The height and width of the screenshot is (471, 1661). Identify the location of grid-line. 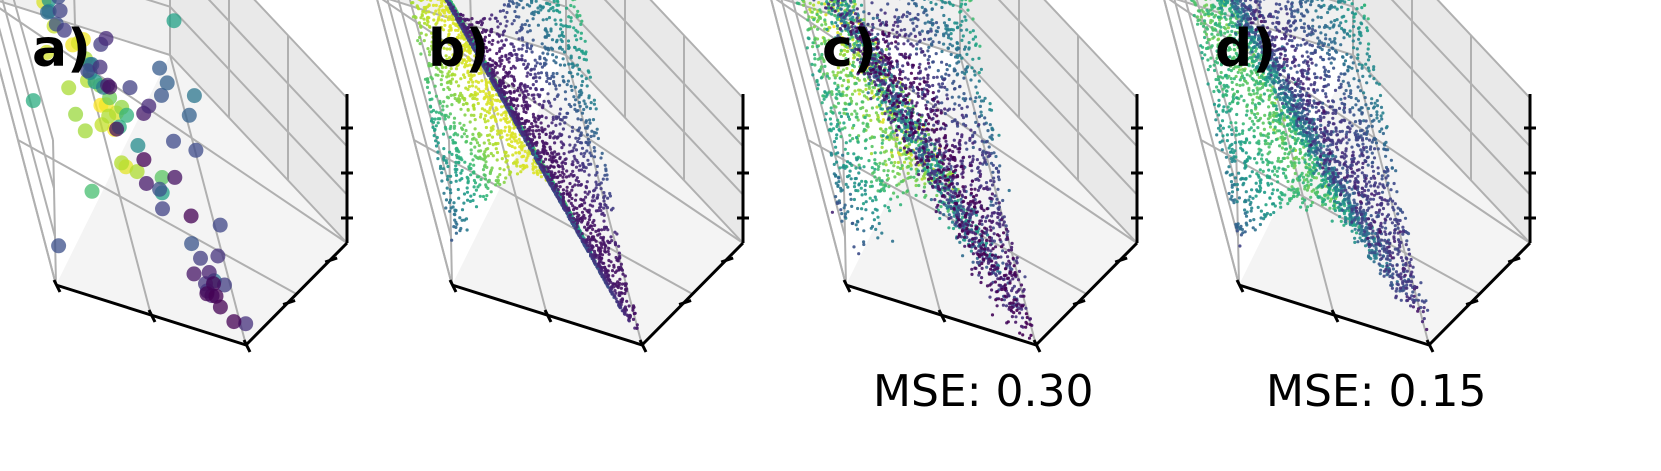
(208, 200).